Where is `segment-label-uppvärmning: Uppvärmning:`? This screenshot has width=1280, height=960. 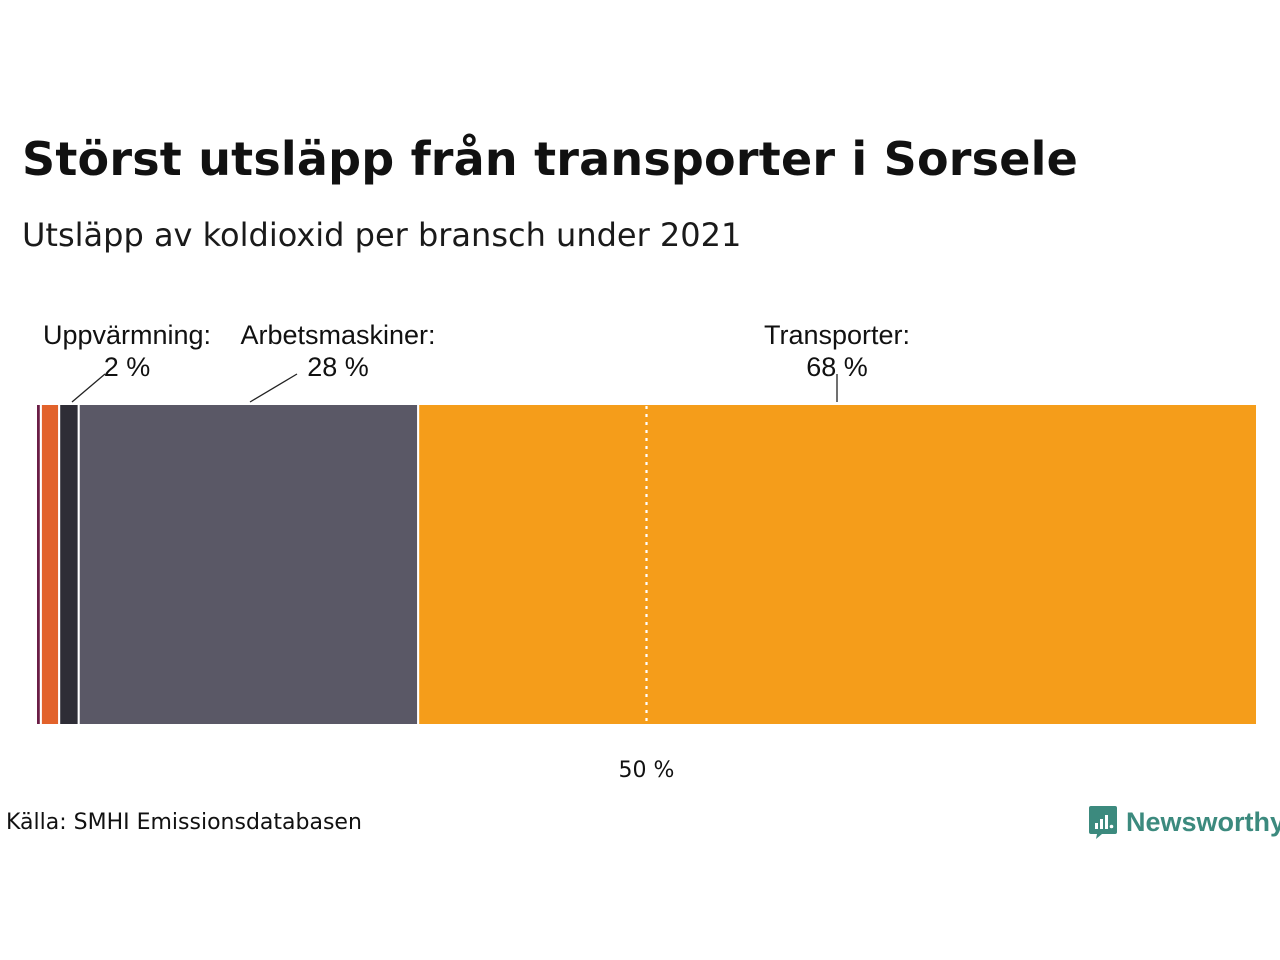 segment-label-uppvärmning: Uppvärmning: is located at coordinates (127, 335).